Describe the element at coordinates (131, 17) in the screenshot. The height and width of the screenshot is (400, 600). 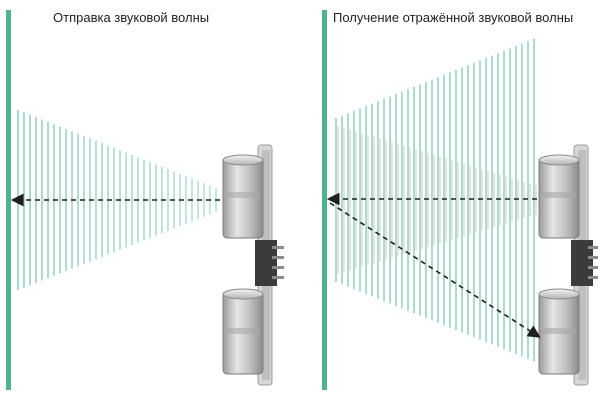
I see `panel-title-sending: Отправка звуковой волны` at that location.